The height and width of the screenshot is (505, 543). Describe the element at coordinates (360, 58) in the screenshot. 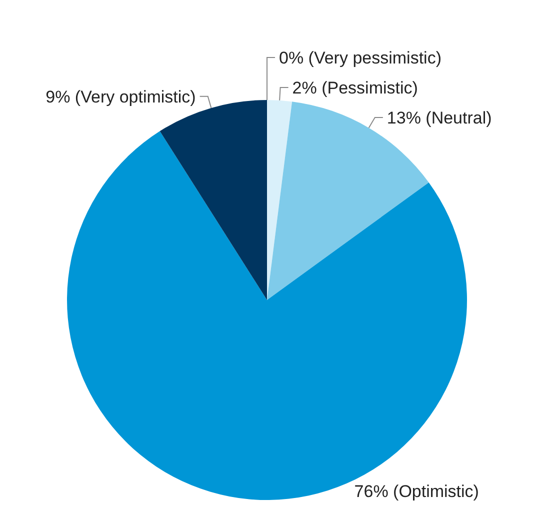

I see `category-label: 0% (Very pessimistic)` at that location.